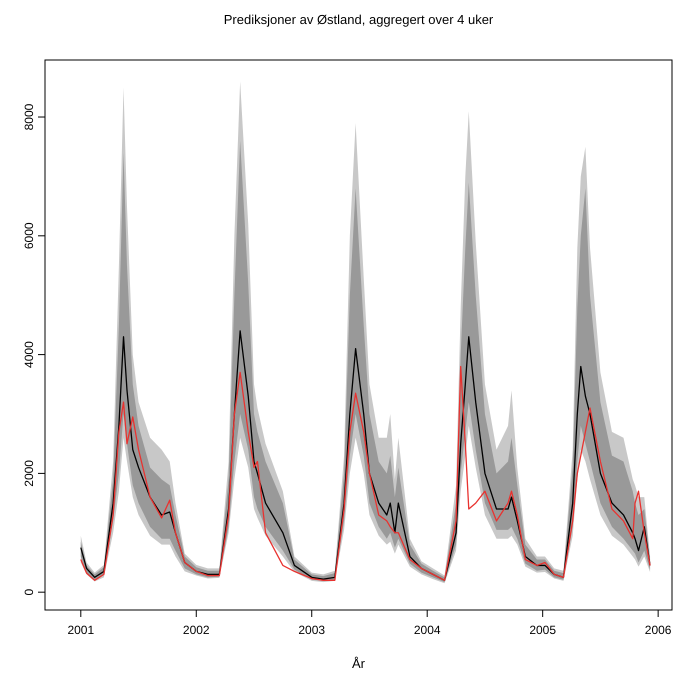 The width and height of the screenshot is (677, 693). Describe the element at coordinates (427, 630) in the screenshot. I see `x-tick-label: 2004` at that location.